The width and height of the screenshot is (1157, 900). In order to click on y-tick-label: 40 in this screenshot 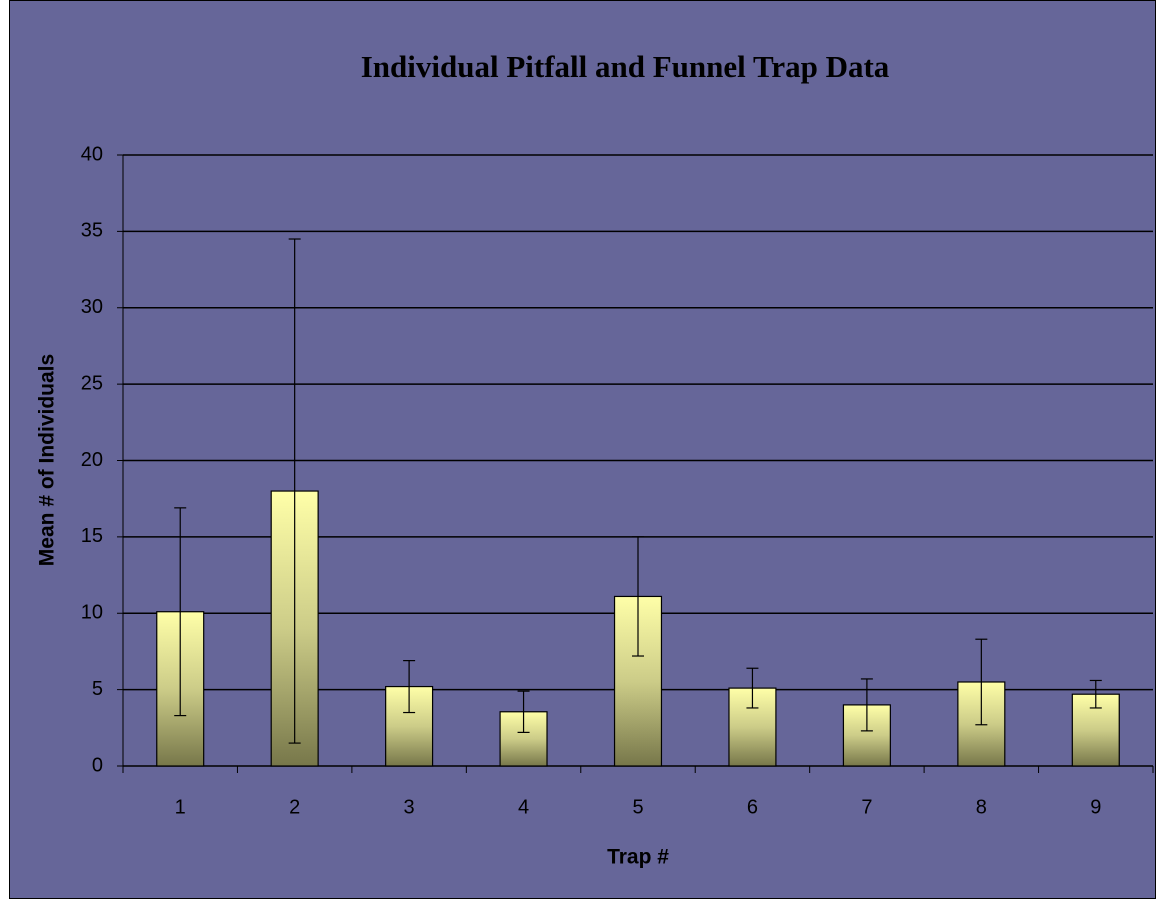, I will do `click(92, 154)`.